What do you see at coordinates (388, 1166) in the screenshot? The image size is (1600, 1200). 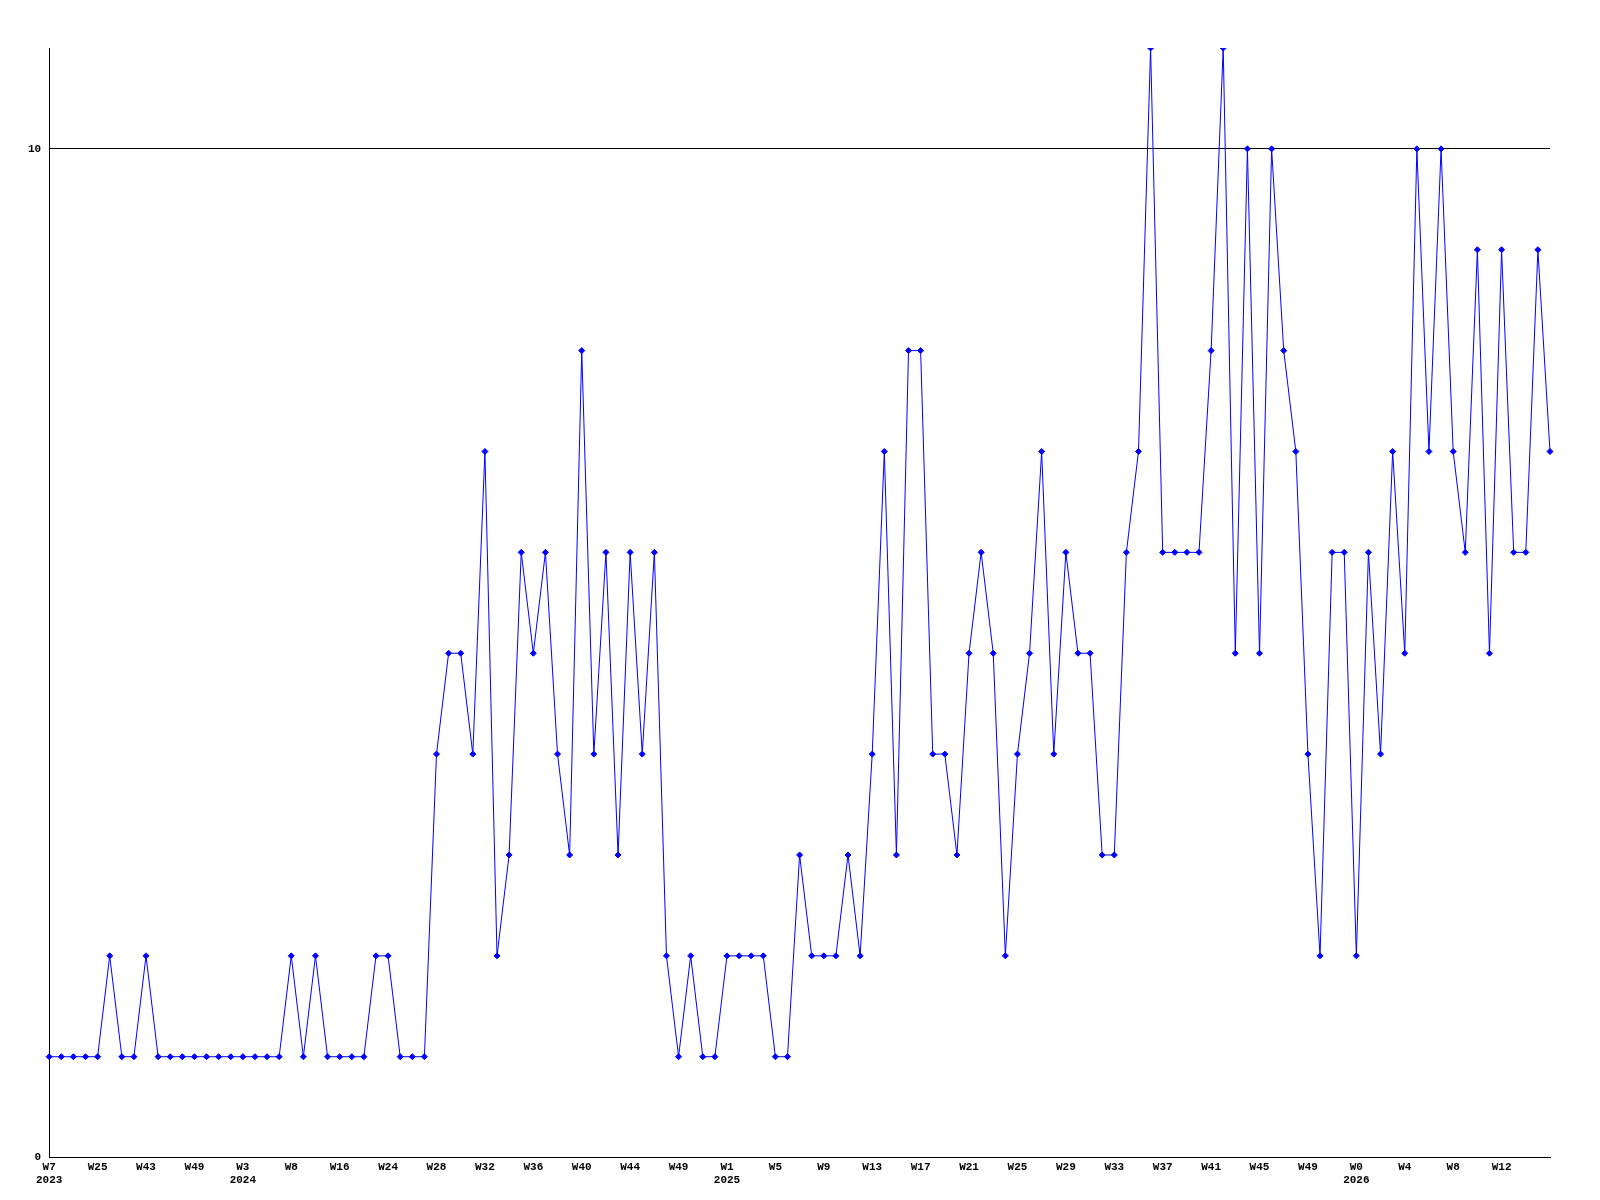 I see `x-tick-label: W24` at bounding box center [388, 1166].